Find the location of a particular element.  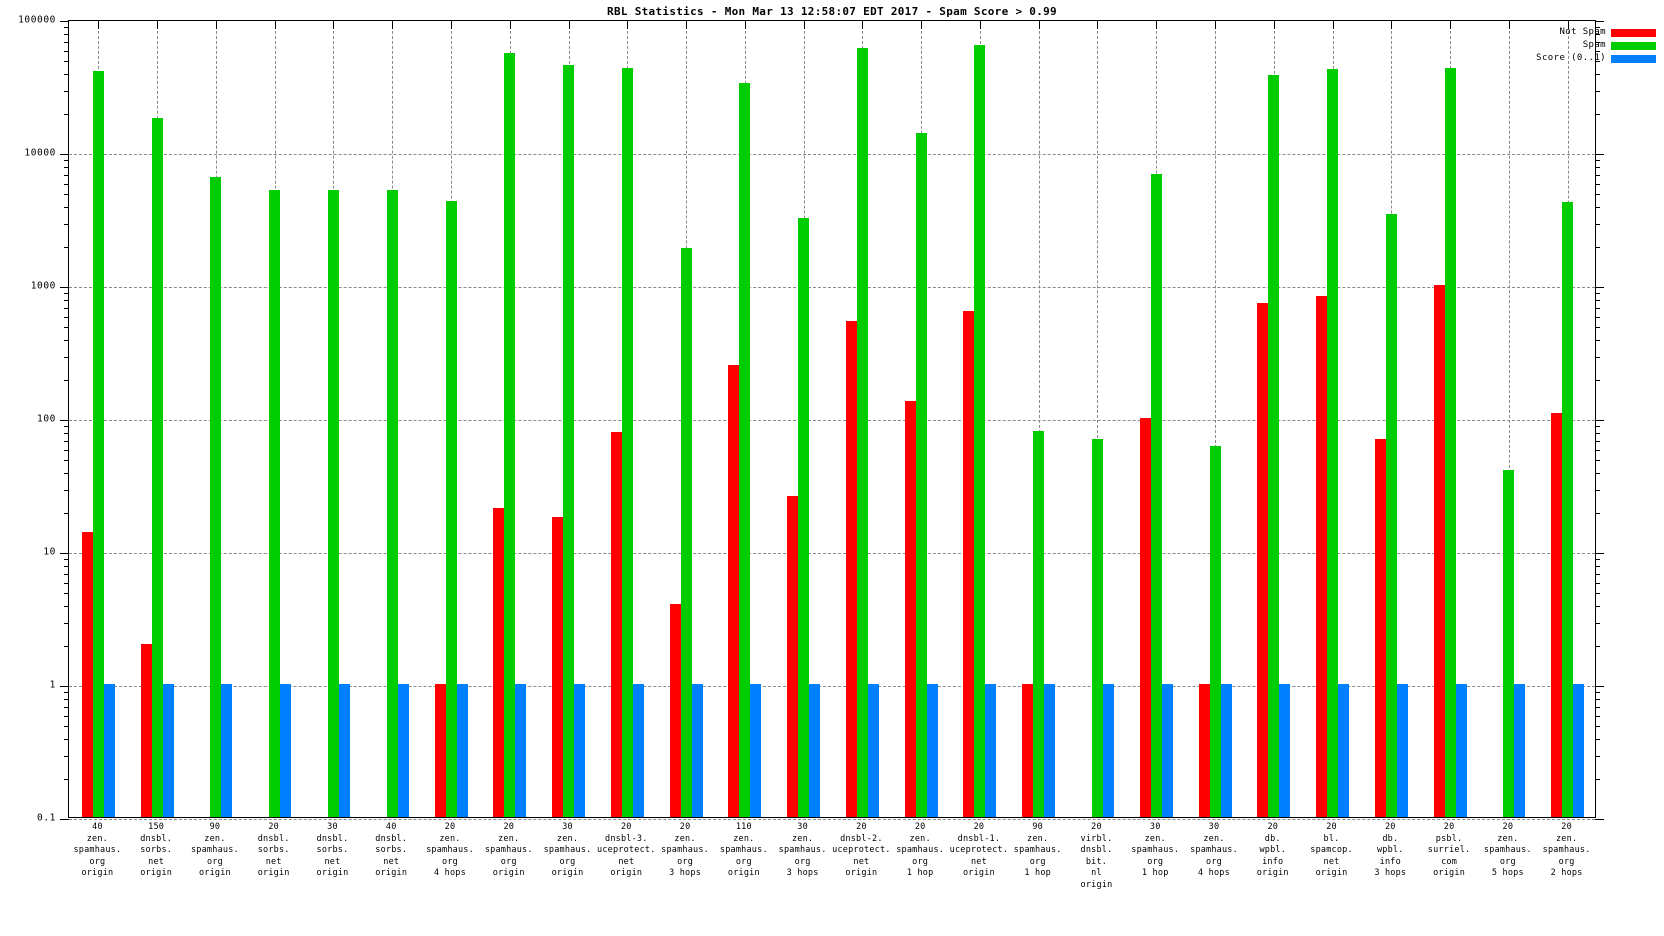

x-axis-group-label: 20 psbl. surriel. com origin is located at coordinates (1449, 850).